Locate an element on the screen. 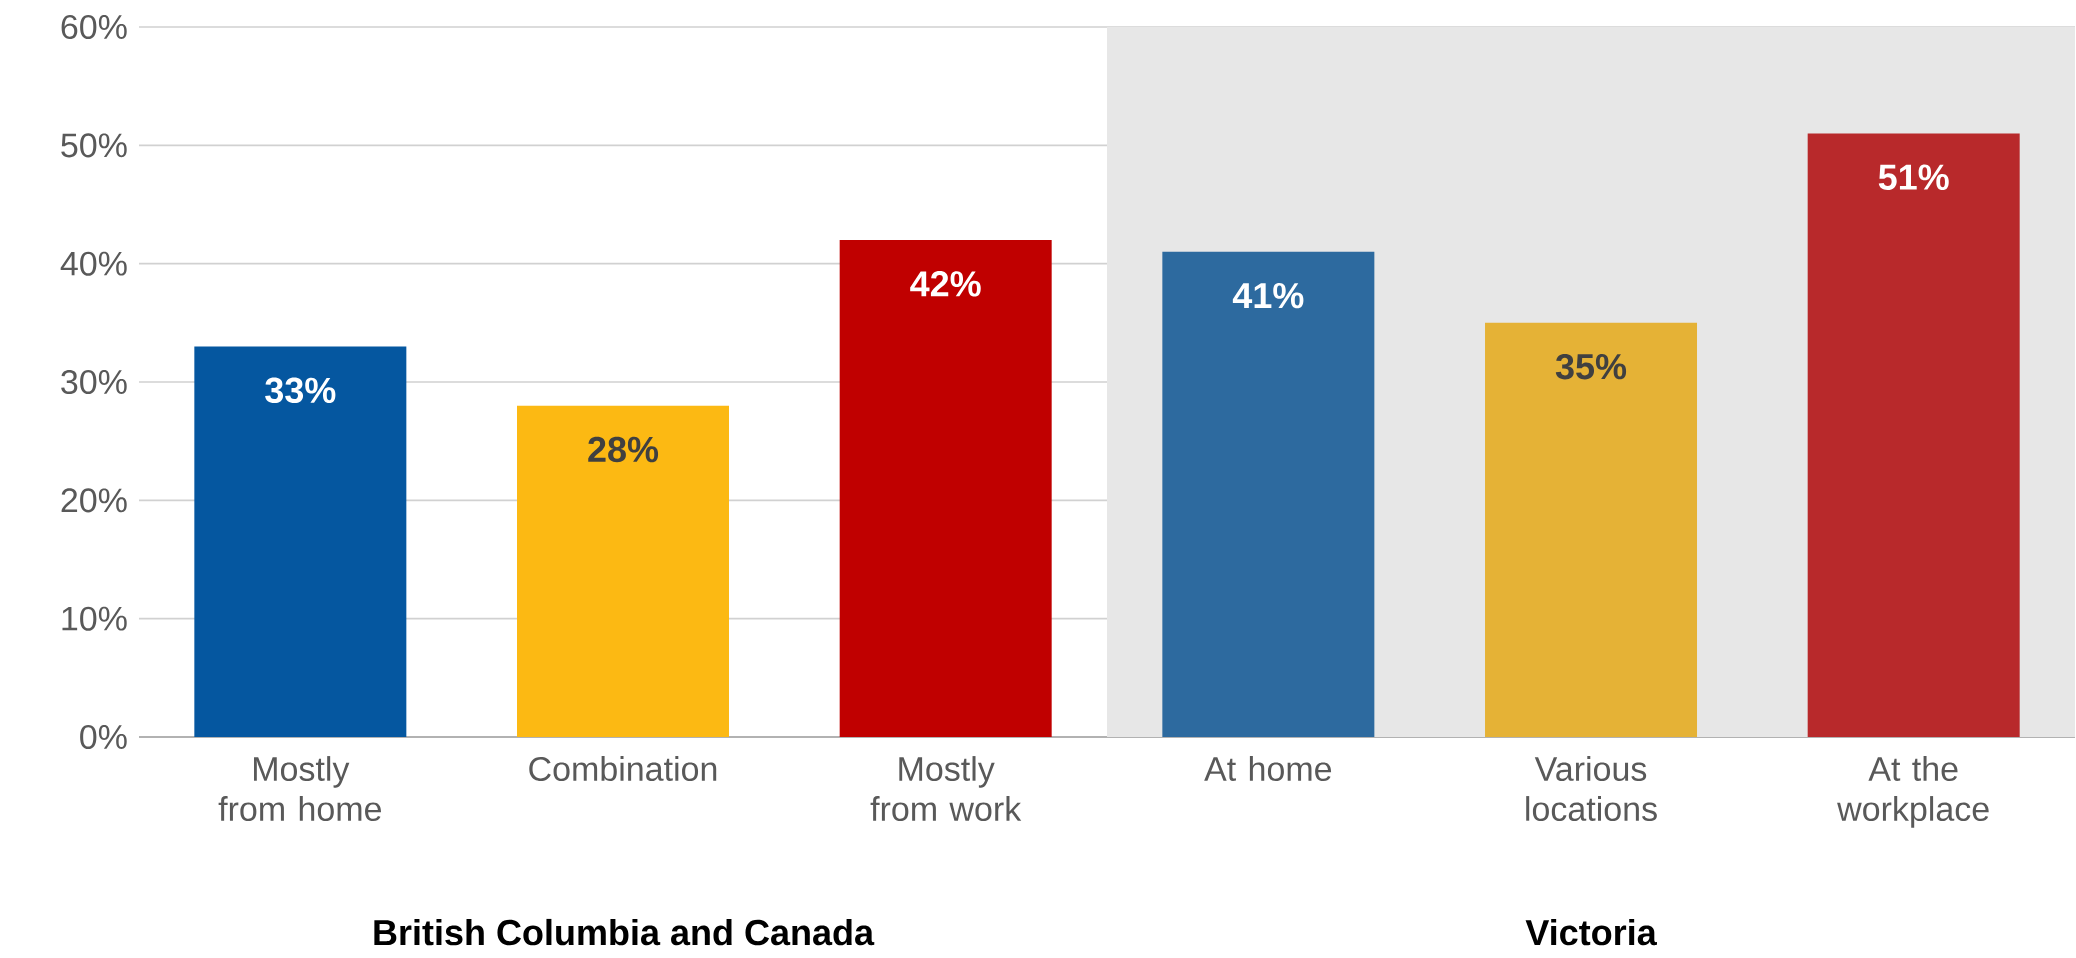  text: British Columbia and Canada is located at coordinates (624, 932).